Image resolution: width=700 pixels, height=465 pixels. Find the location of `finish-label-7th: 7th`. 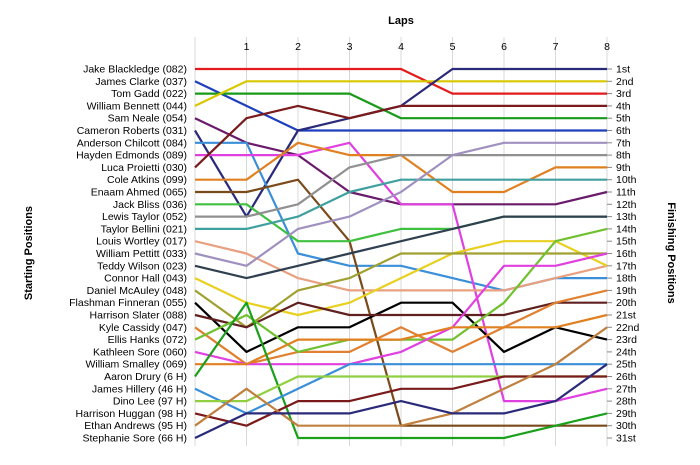

finish-label-7th: 7th is located at coordinates (623, 143).